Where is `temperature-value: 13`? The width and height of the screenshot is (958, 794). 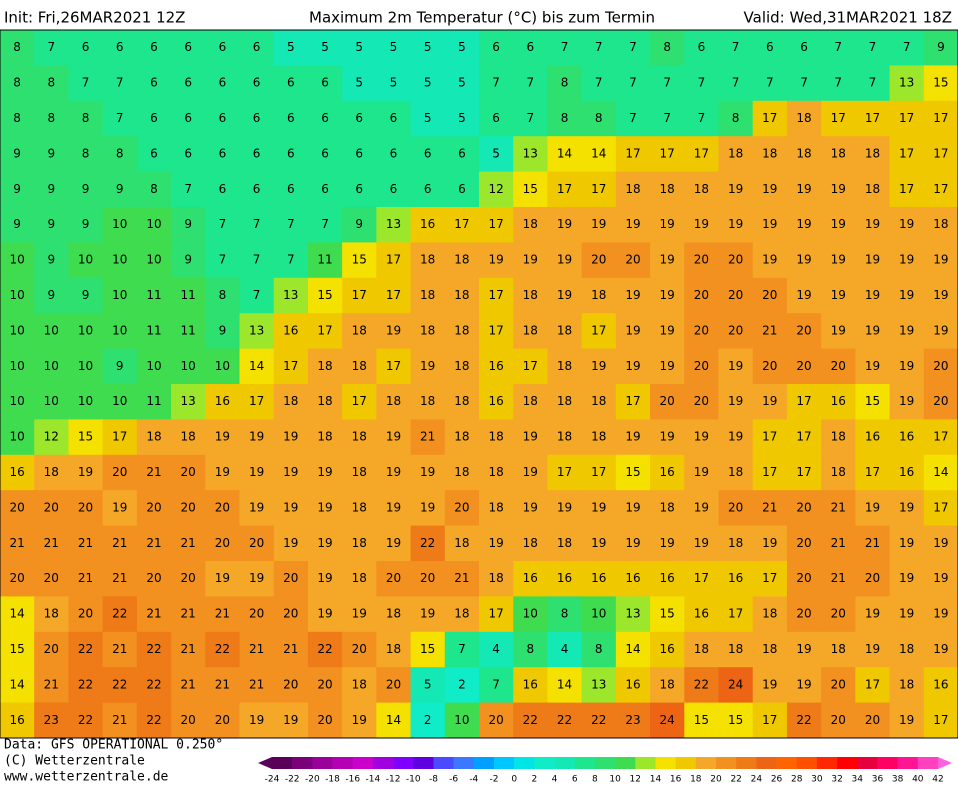 temperature-value: 13 is located at coordinates (188, 401).